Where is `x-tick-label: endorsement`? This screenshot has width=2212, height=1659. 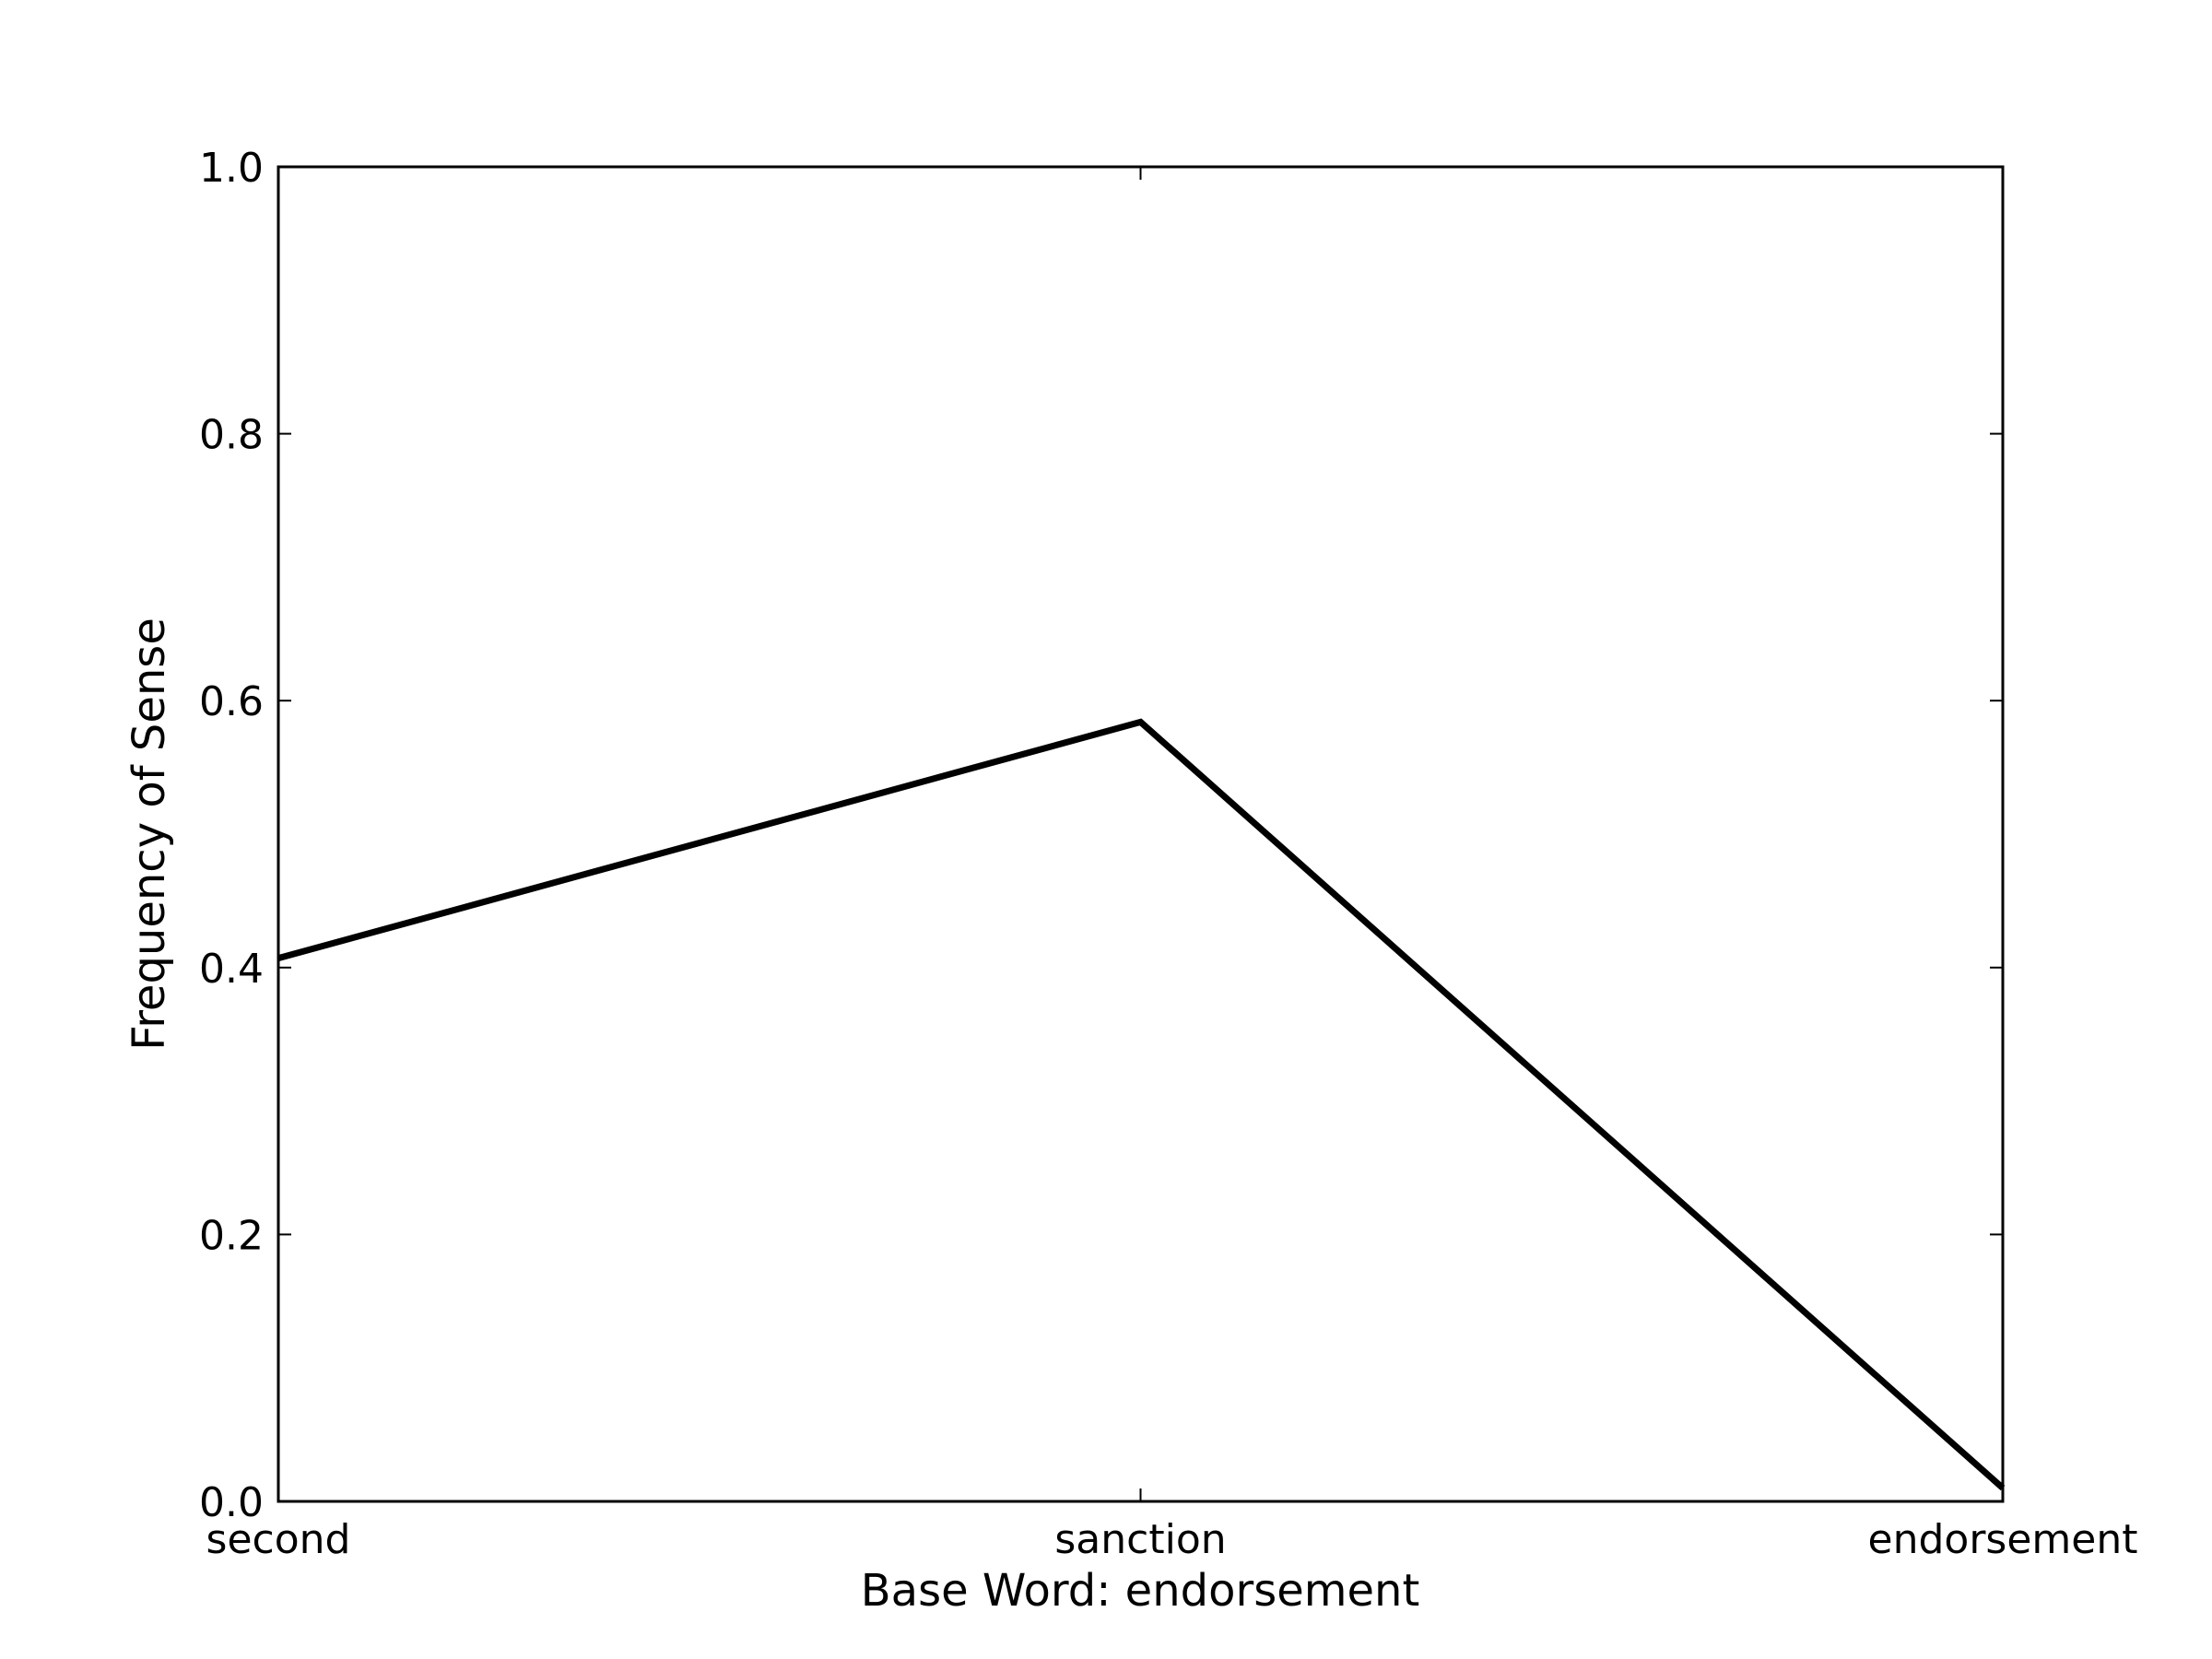
x-tick-label: endorsement is located at coordinates (2003, 1539).